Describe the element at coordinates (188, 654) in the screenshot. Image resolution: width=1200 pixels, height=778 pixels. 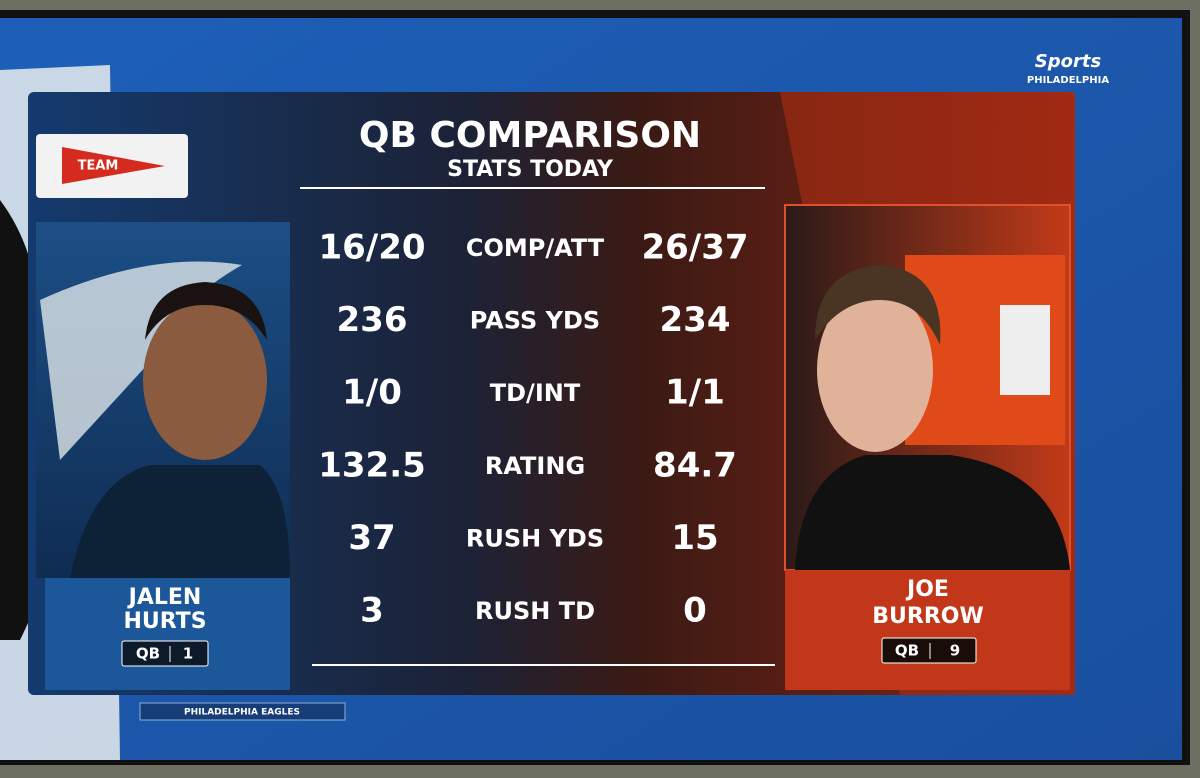
I see `player-number: 1` at that location.